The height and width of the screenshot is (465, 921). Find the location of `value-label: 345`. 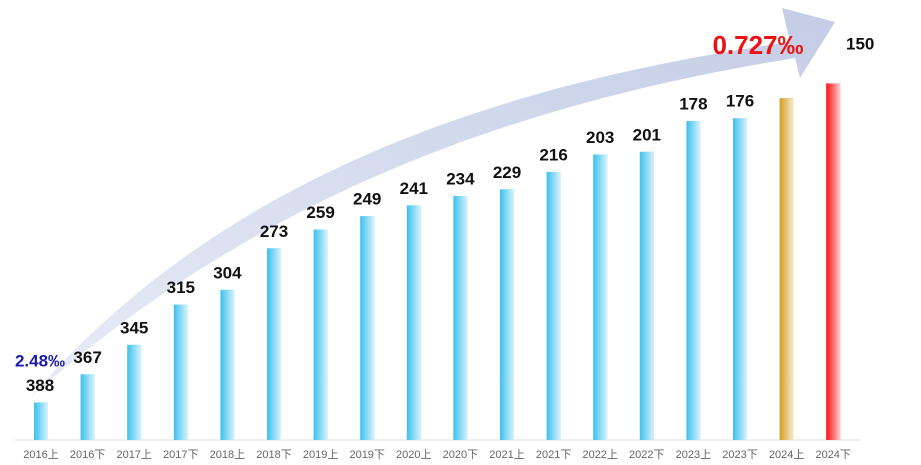

value-label: 345 is located at coordinates (134, 327).